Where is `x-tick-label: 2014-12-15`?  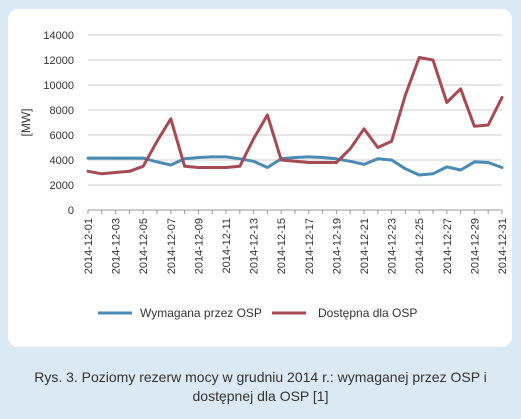 x-tick-label: 2014-12-15 is located at coordinates (282, 246).